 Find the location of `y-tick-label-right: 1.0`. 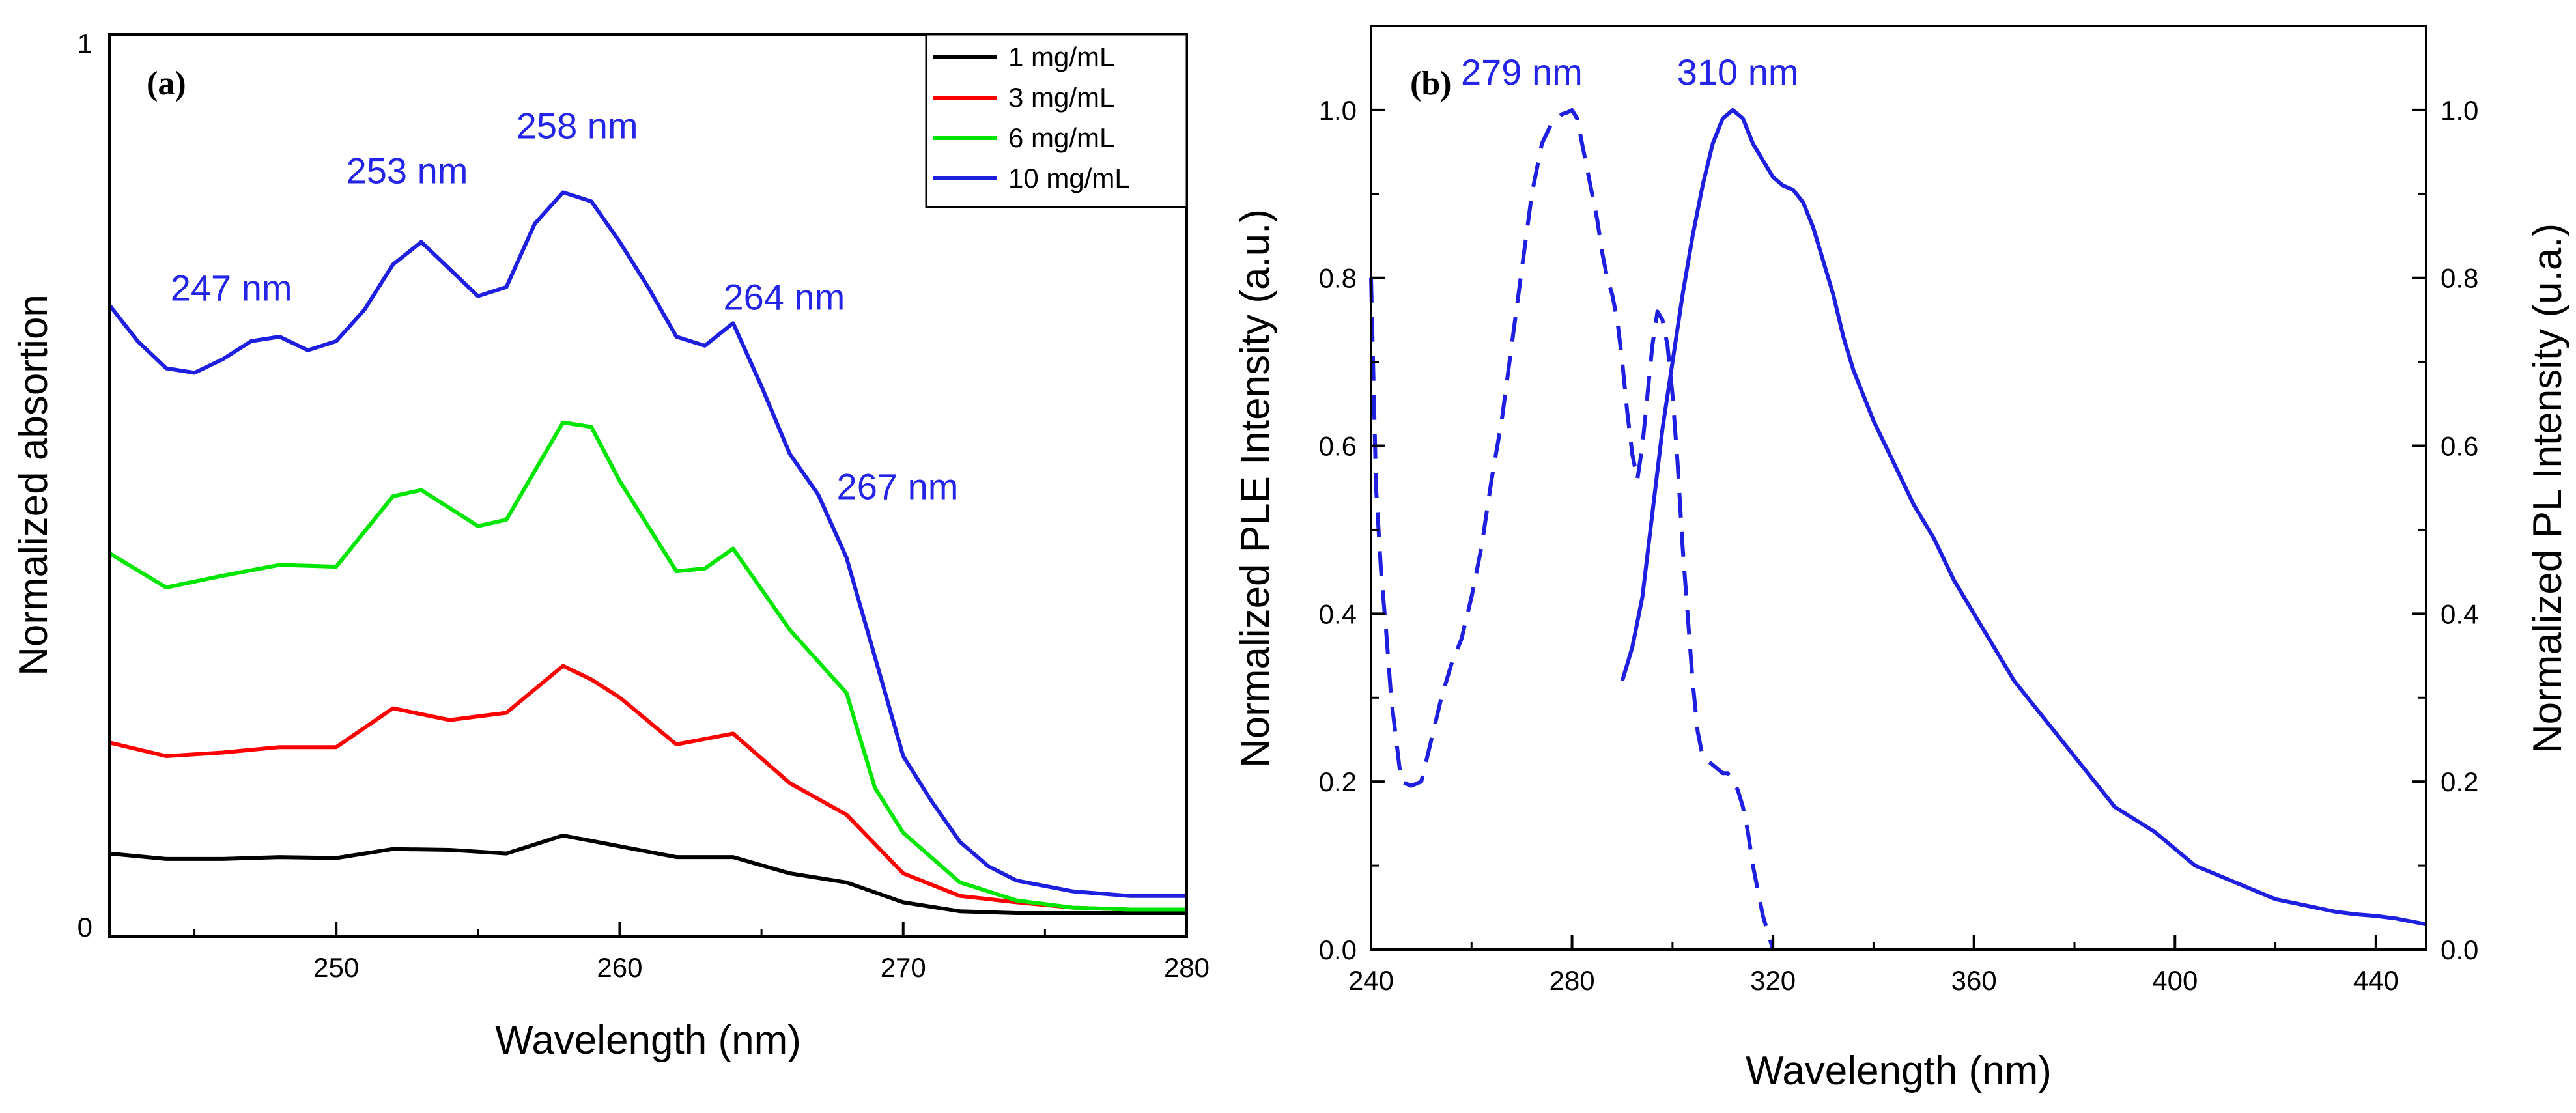

y-tick-label-right: 1.0 is located at coordinates (2459, 110).